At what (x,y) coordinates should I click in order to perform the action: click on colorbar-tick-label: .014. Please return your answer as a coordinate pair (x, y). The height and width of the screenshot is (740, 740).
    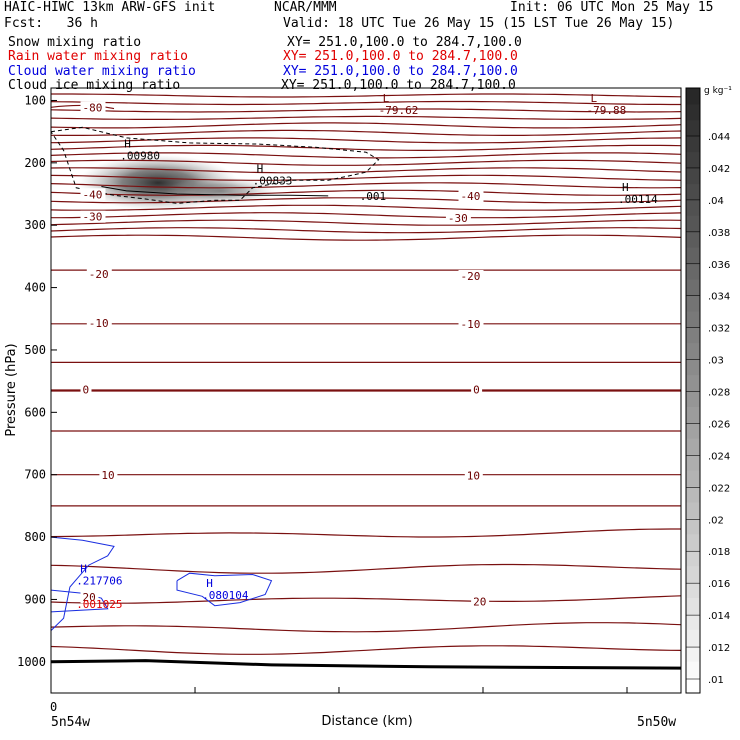
    Looking at the image, I should click on (719, 616).